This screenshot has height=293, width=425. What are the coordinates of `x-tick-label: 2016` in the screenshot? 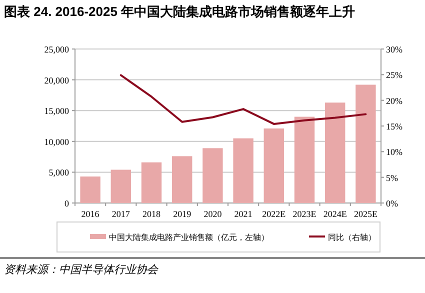 It's located at (90, 214).